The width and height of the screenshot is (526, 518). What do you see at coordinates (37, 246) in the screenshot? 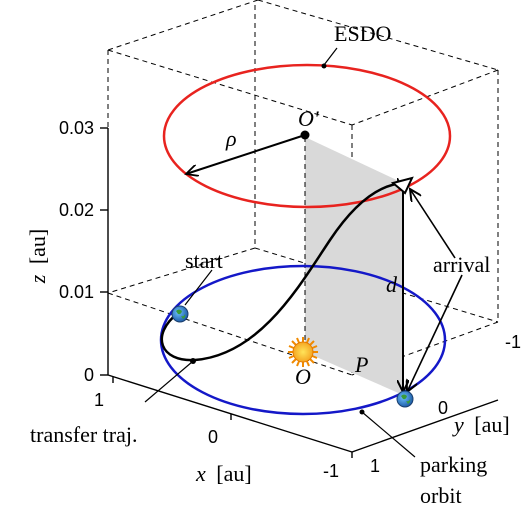
I see `z-axis-unit: [au]` at bounding box center [37, 246].